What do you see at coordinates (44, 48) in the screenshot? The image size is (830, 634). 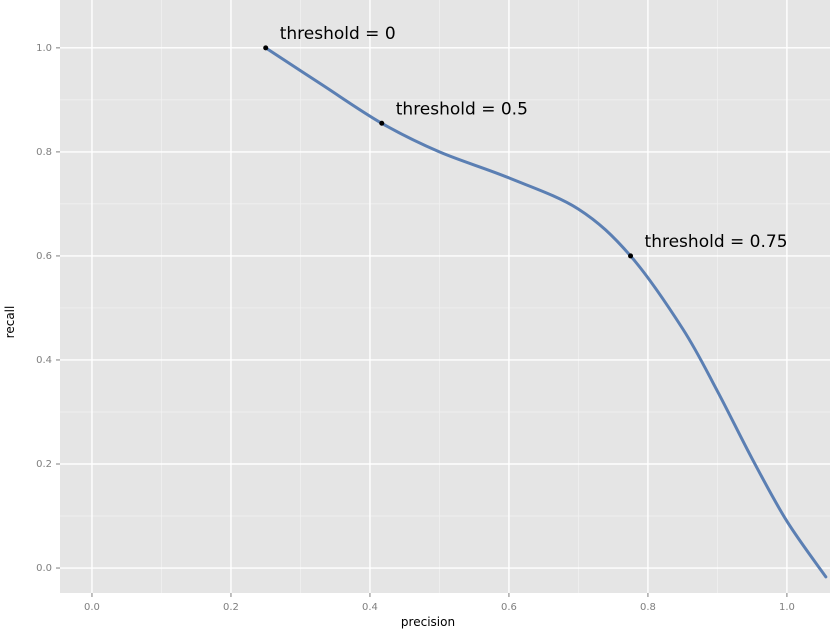 I see `y-tick-label: 1.0` at bounding box center [44, 48].